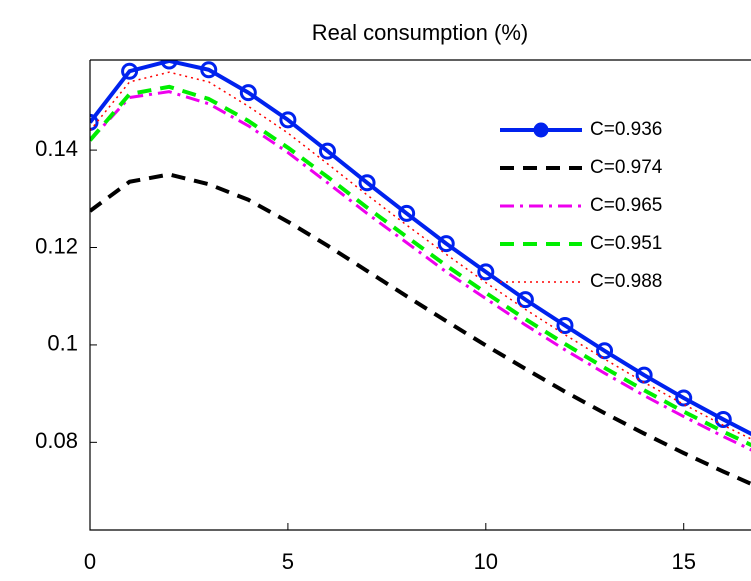  Describe the element at coordinates (62, 343) in the screenshot. I see `y-tick-label: 0.1` at that location.